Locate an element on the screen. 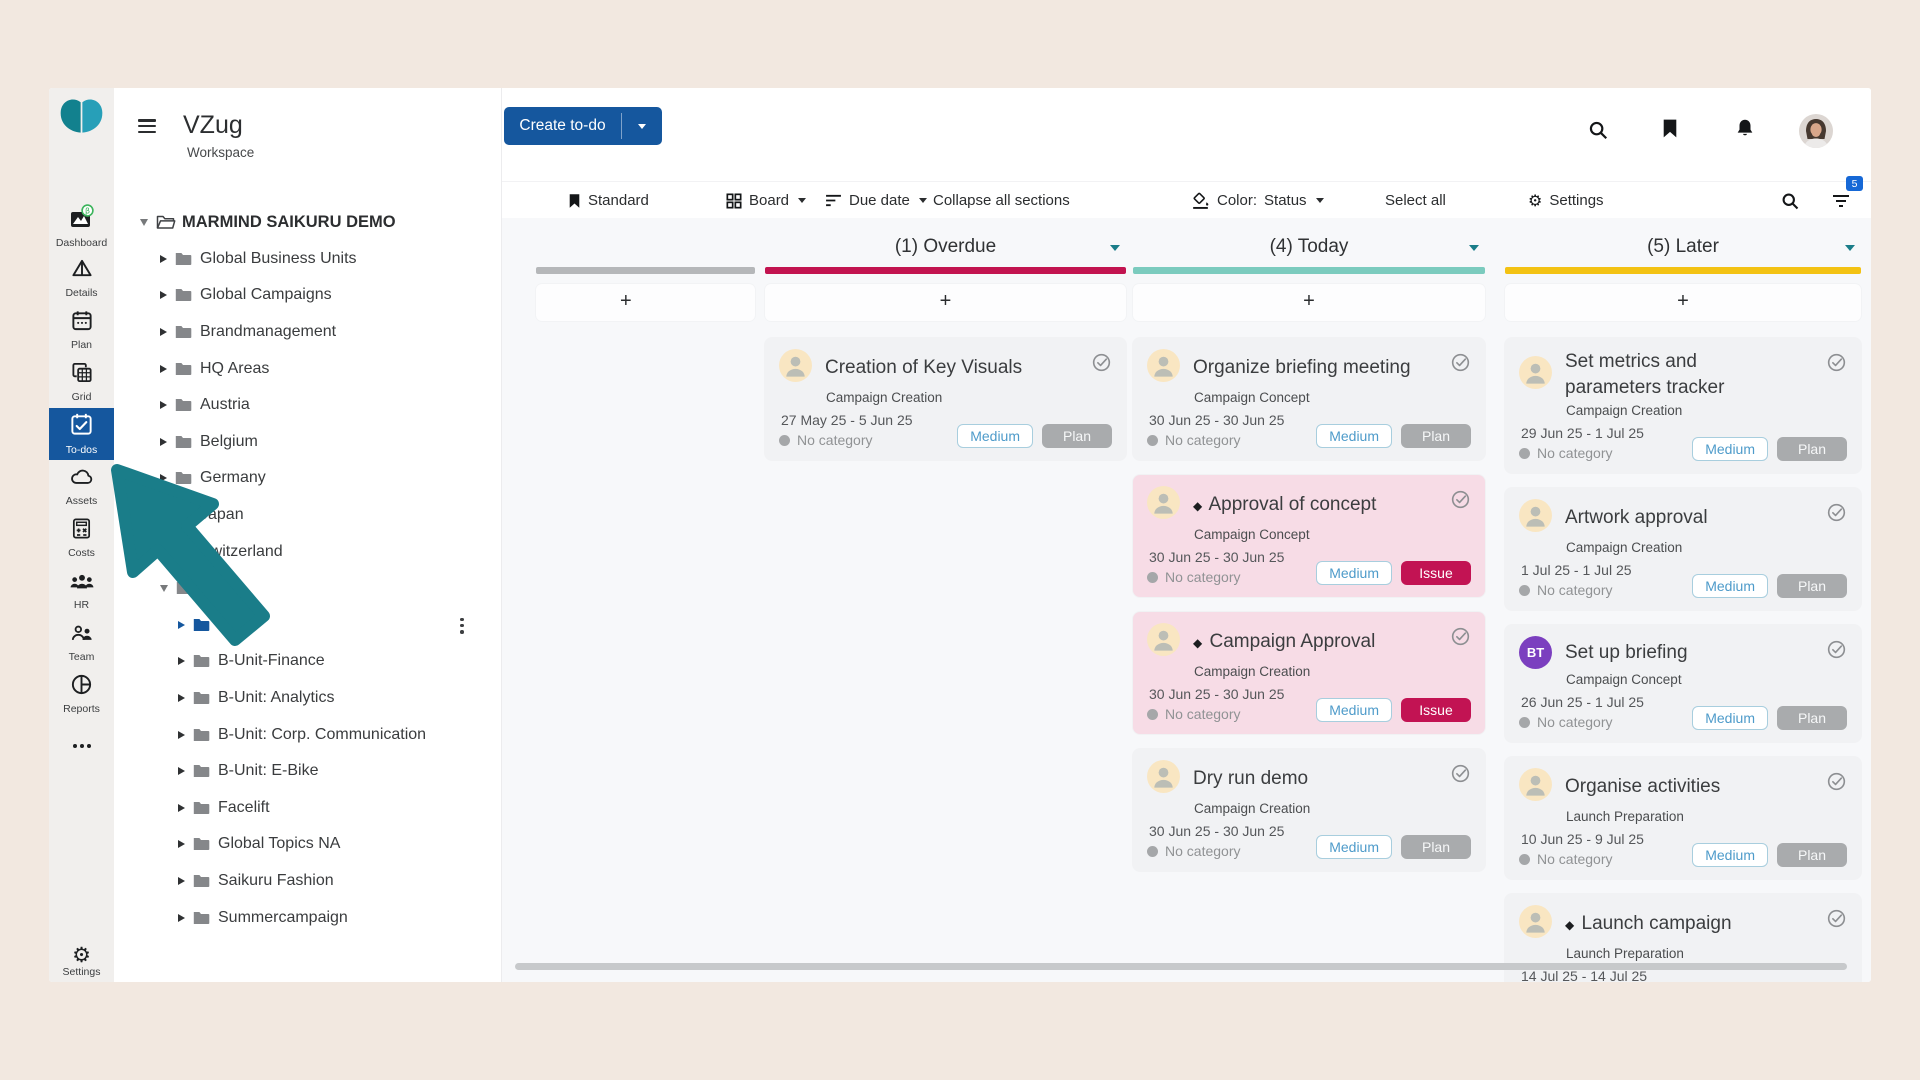 This screenshot has width=1920, height=1080. tree-row-root: MARMIND SAIKURU DEMO is located at coordinates (307, 222).